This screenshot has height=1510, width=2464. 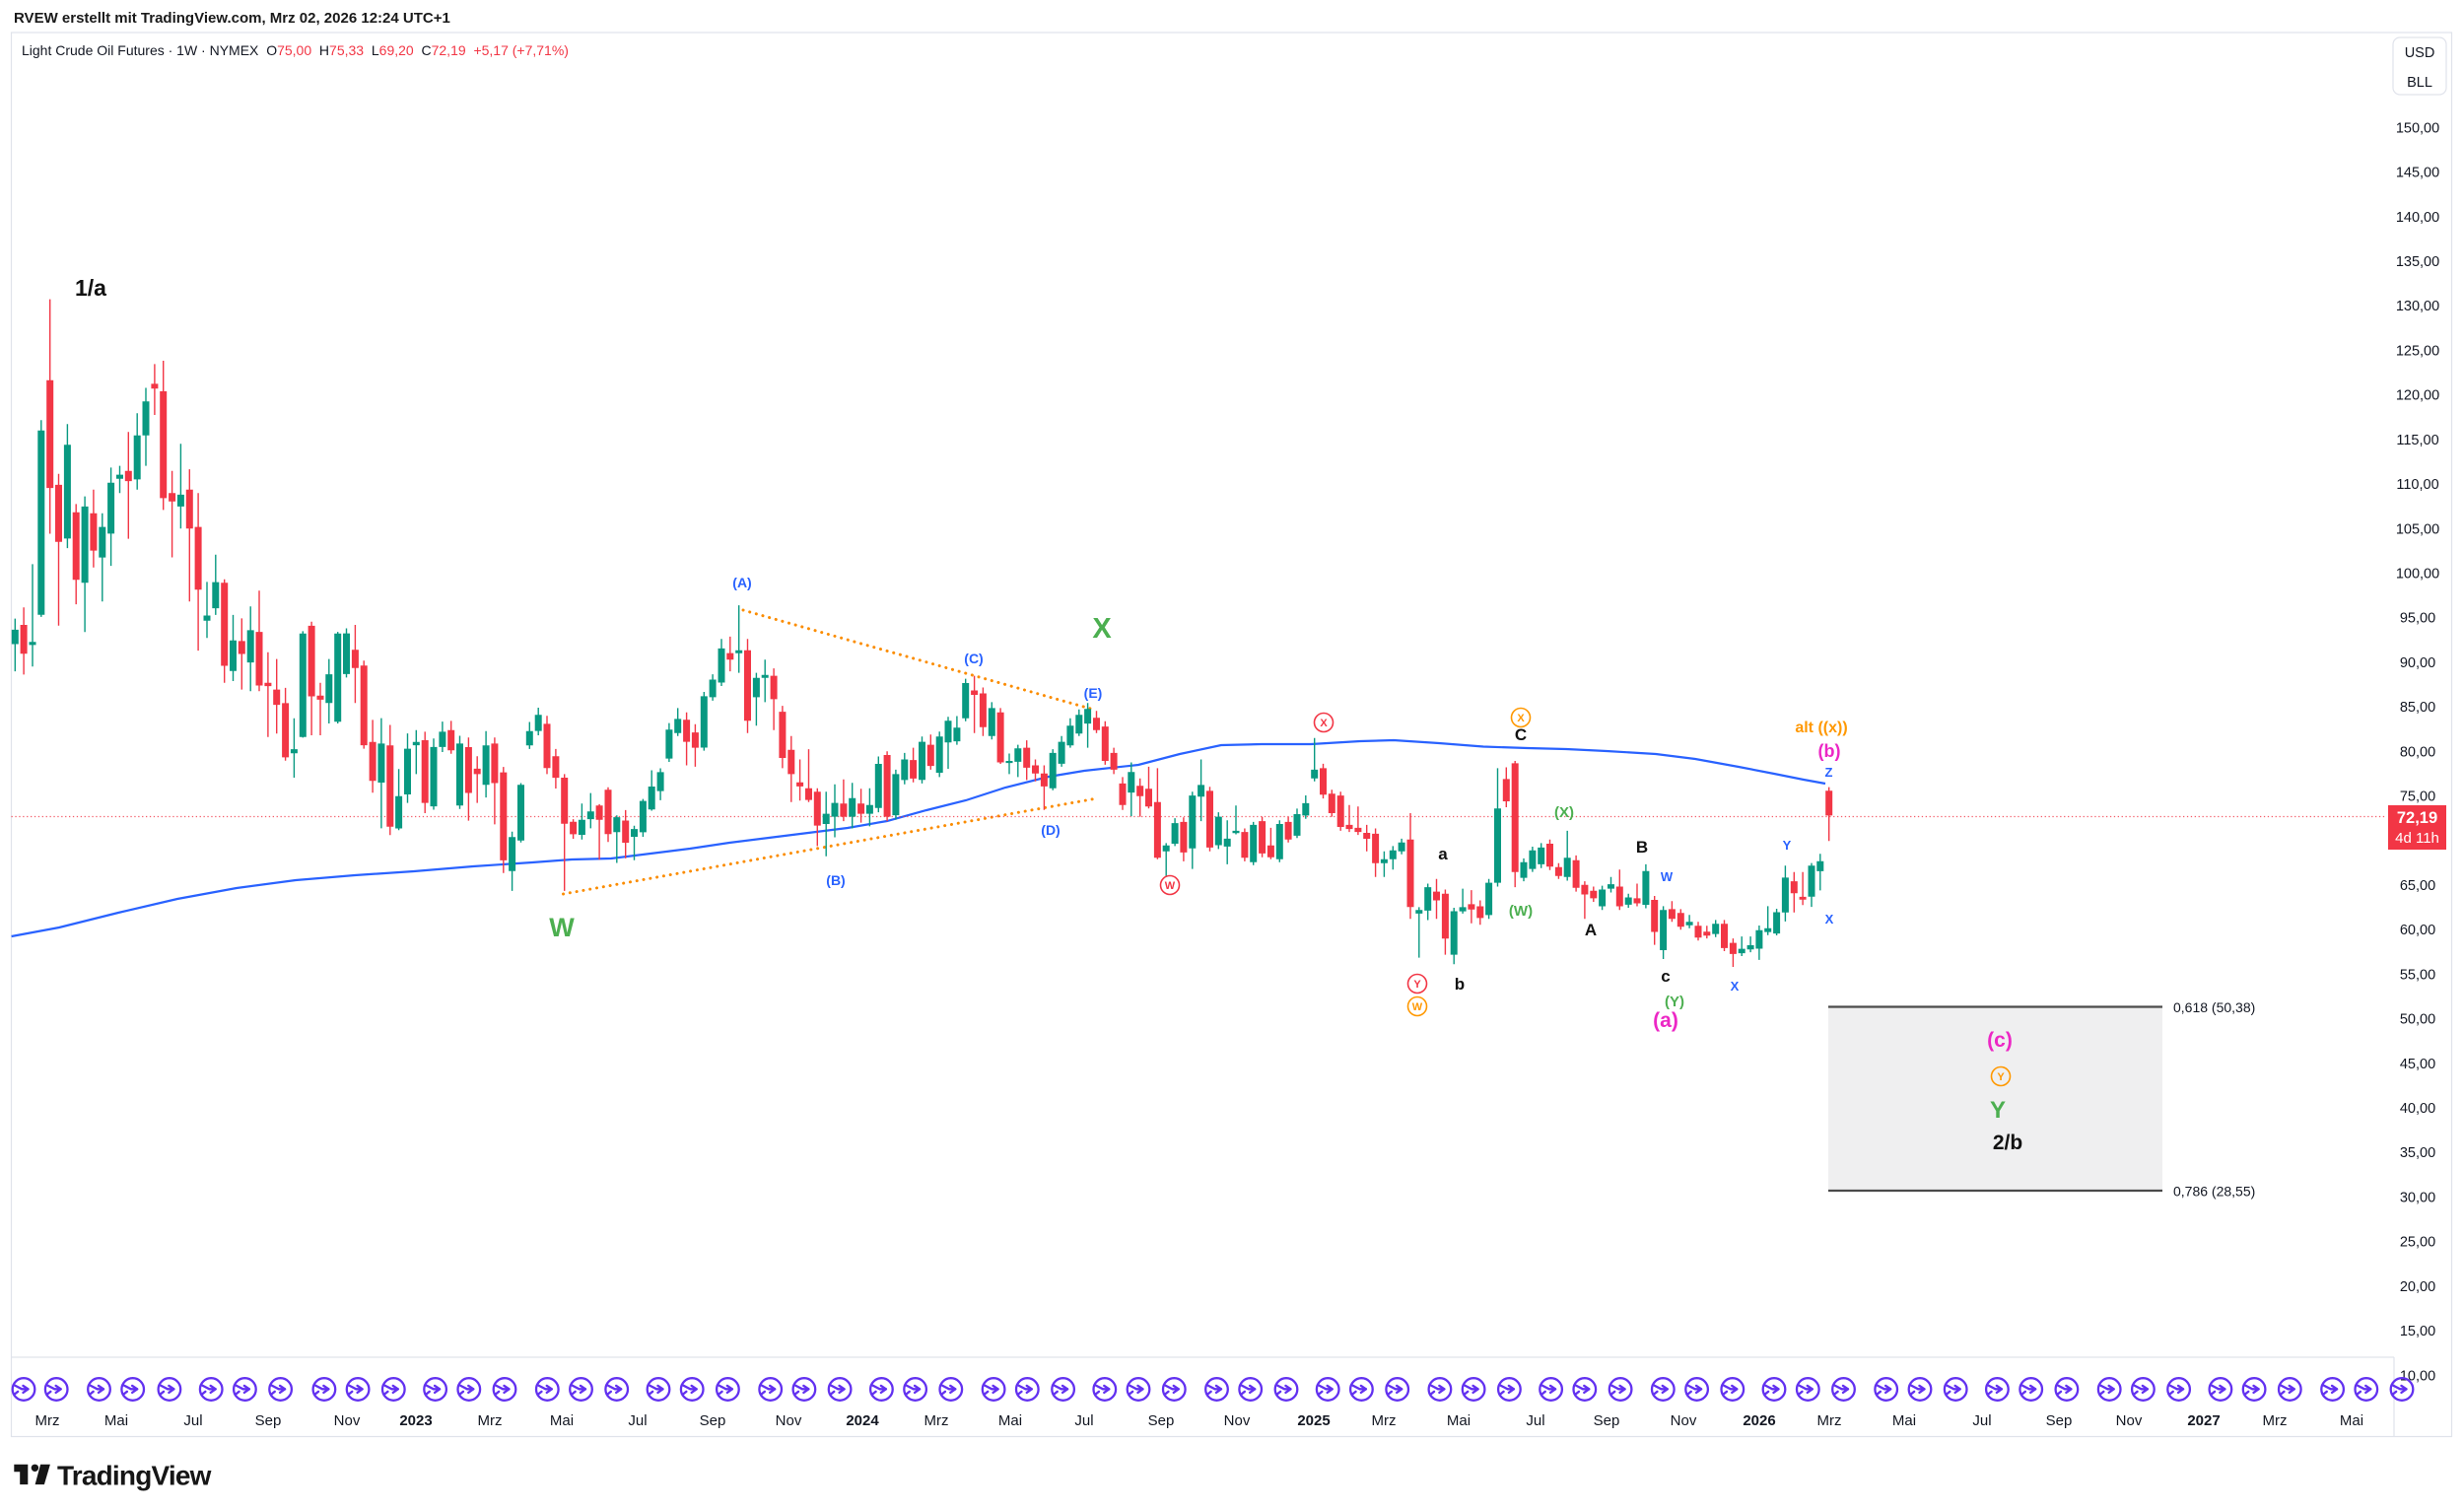 I want to click on svg-text: 95,00, so click(x=2417, y=619).